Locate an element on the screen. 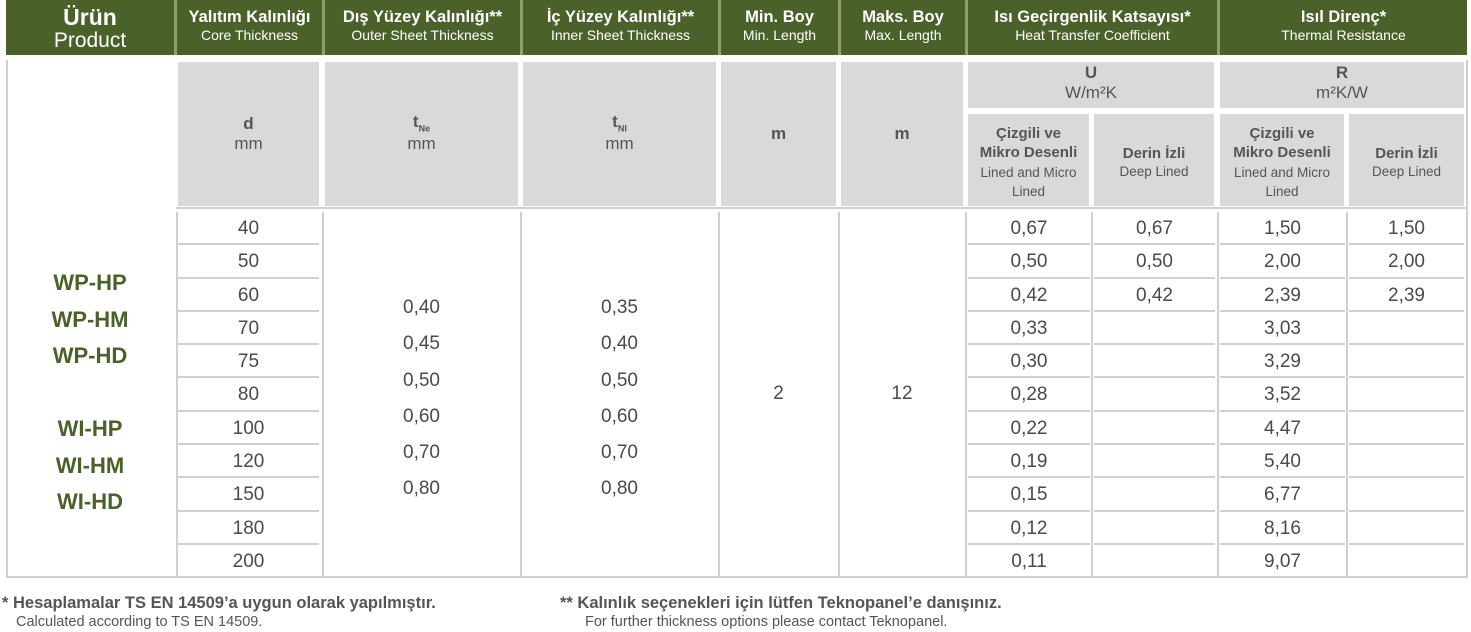 This screenshot has height=632, width=1471. subhead-d-symbol: d is located at coordinates (248, 123).